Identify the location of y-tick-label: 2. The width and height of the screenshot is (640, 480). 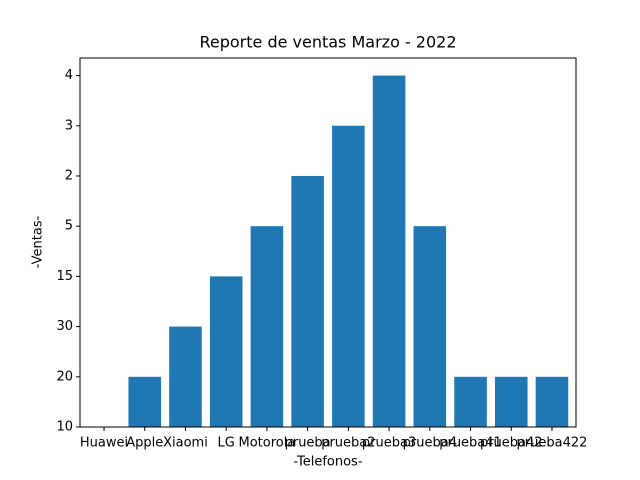
(69, 175).